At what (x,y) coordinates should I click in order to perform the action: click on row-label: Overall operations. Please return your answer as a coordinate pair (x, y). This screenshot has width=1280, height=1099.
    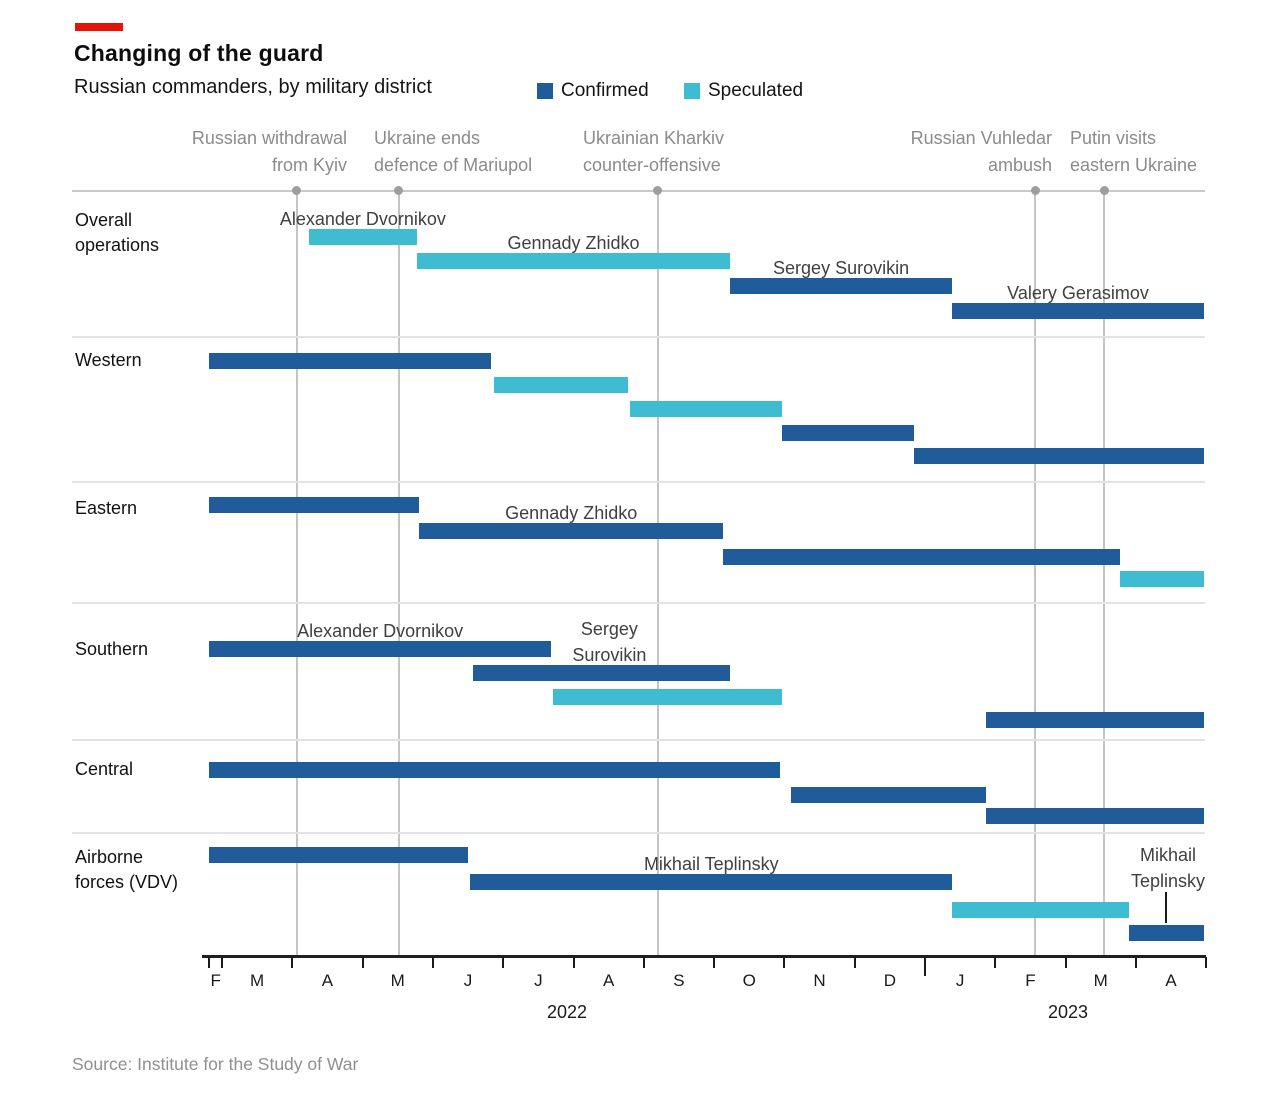
    Looking at the image, I should click on (117, 232).